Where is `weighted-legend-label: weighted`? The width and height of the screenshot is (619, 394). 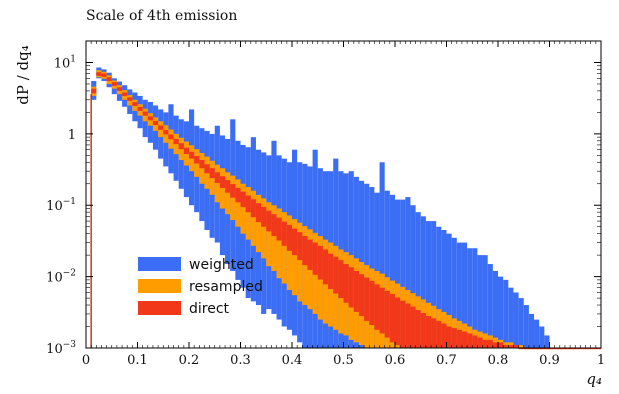
weighted-legend-label: weighted is located at coordinates (221, 265).